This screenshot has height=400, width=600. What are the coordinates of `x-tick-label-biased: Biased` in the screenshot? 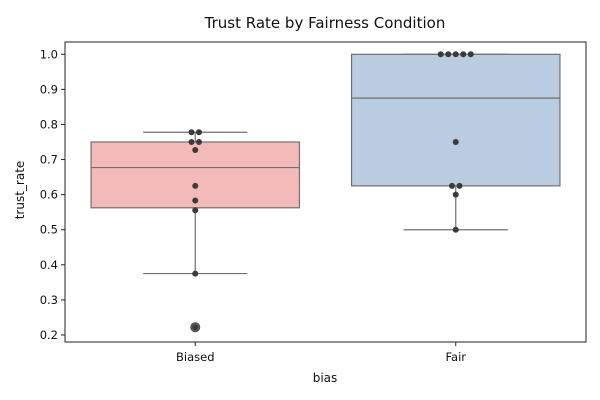 It's located at (195, 357).